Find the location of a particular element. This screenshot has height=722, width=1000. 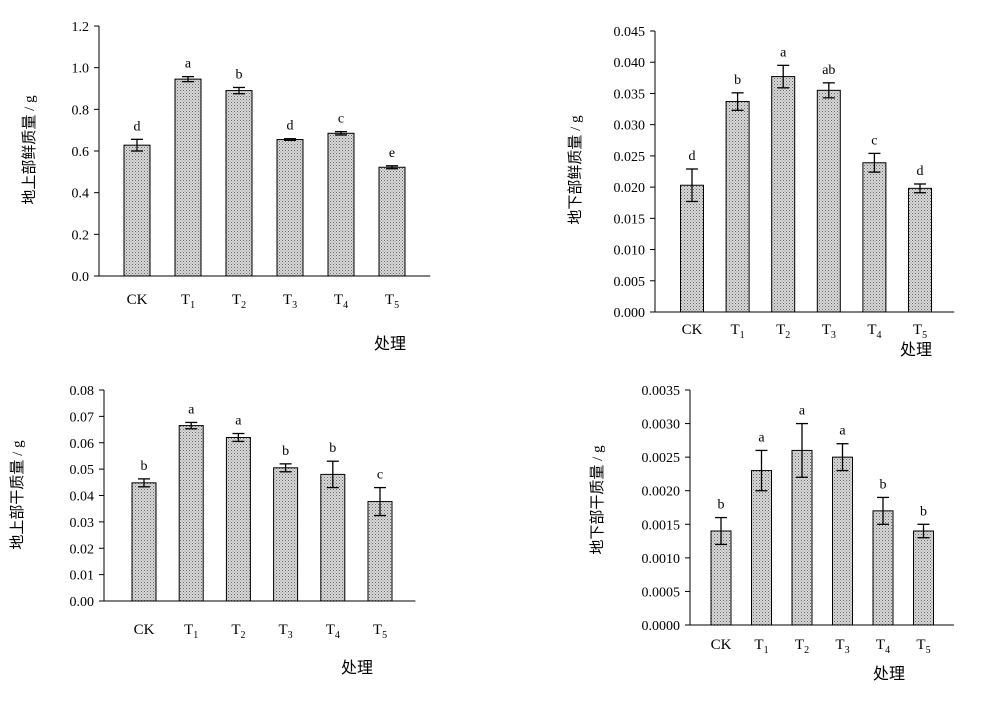

y-tick-label: 0.0 is located at coordinates (81, 277).